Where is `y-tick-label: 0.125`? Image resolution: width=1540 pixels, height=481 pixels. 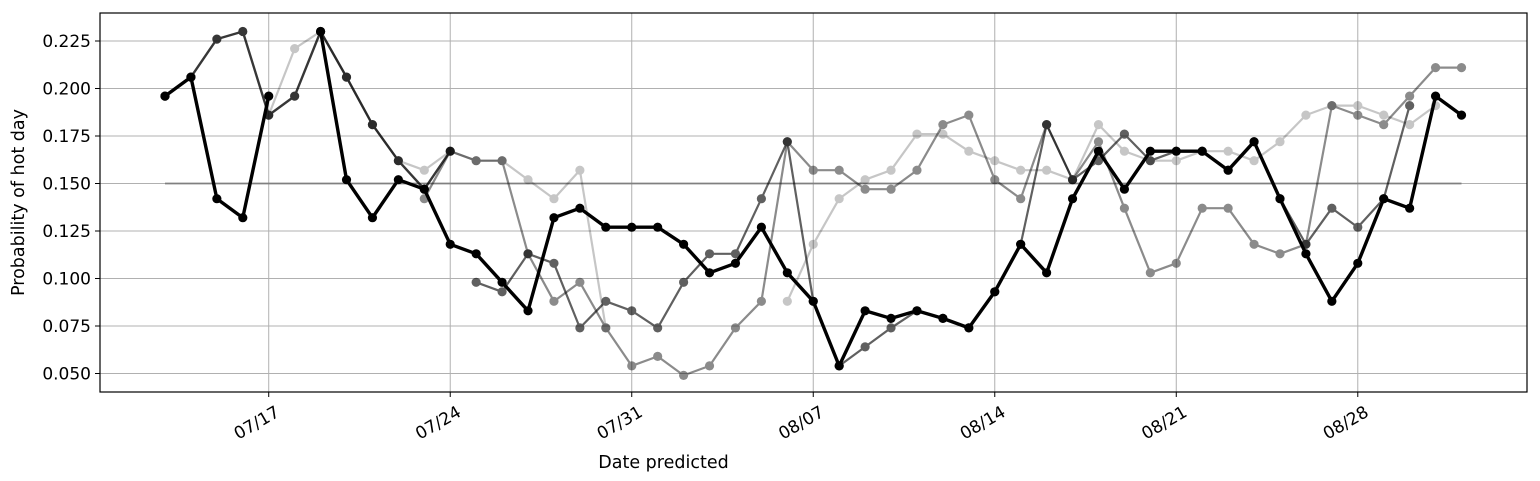
y-tick-label: 0.125 is located at coordinates (66, 232).